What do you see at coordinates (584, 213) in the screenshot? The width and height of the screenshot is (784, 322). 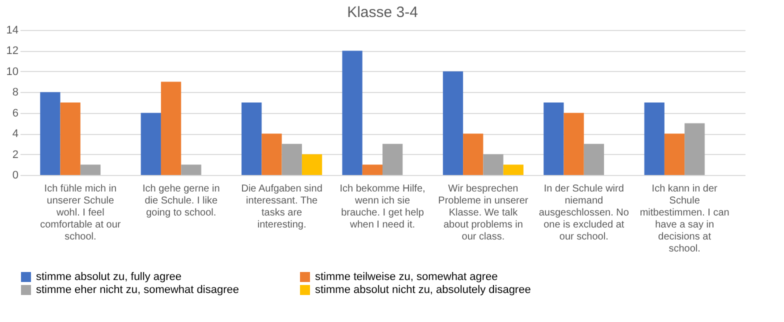 I see `x-tick-label: In der Schule wird niemand ausgeschlossen. No one is excluded at our school.` at bounding box center [584, 213].